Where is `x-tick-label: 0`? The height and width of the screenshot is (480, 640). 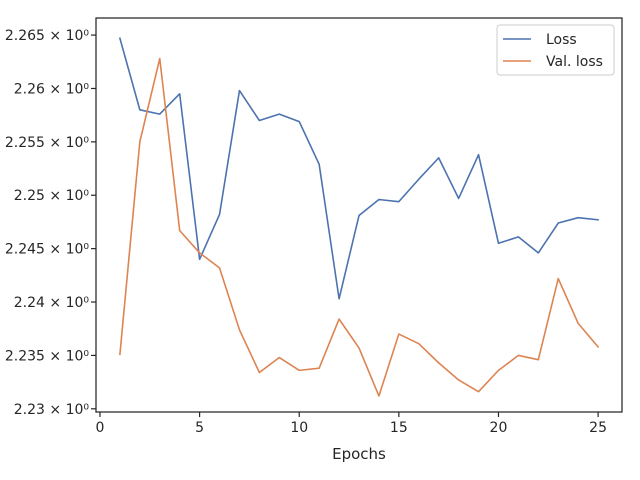
x-tick-label: 0 is located at coordinates (100, 428).